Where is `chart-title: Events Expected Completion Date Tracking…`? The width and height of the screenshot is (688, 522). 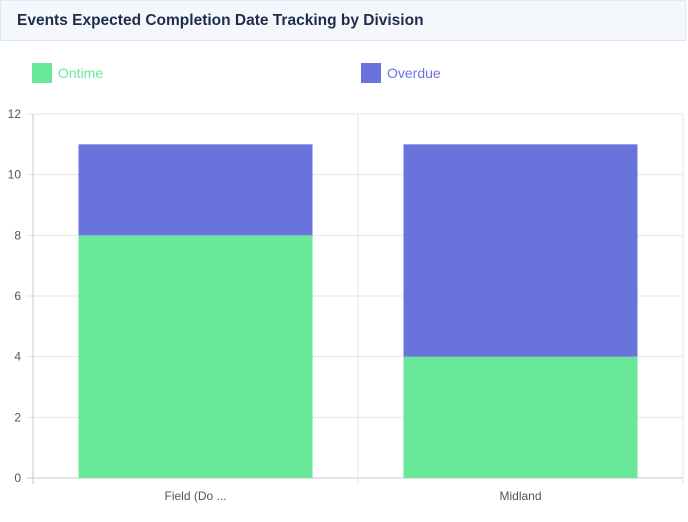 chart-title: Events Expected Completion Date Tracking… is located at coordinates (220, 20).